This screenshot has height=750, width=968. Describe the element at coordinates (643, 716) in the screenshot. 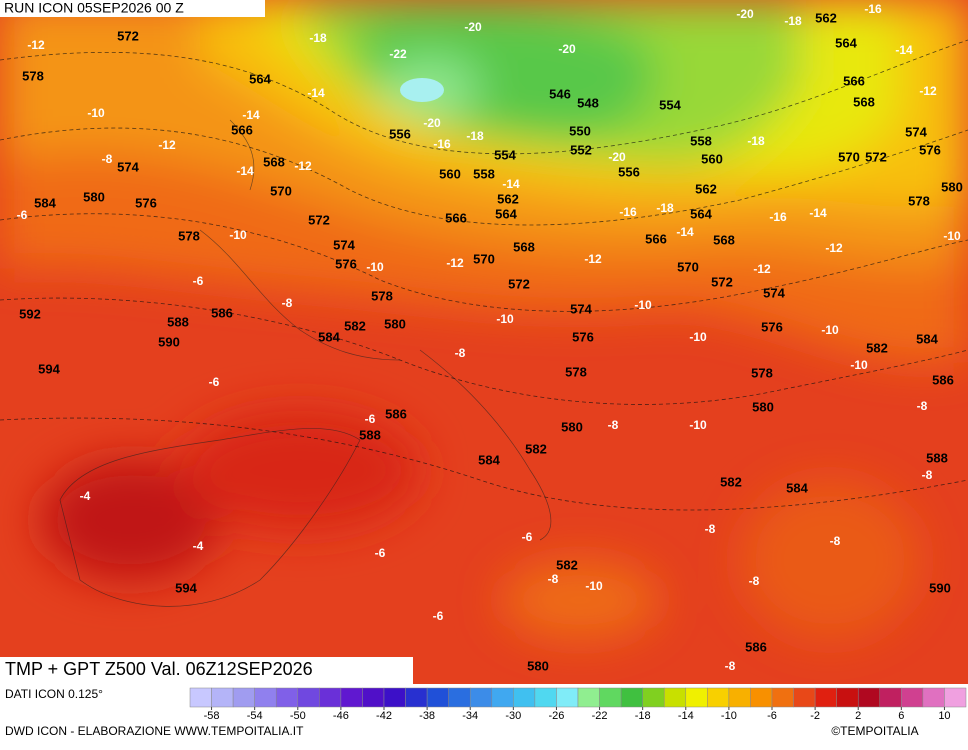

I see `colorbar-tick-label: -18` at that location.